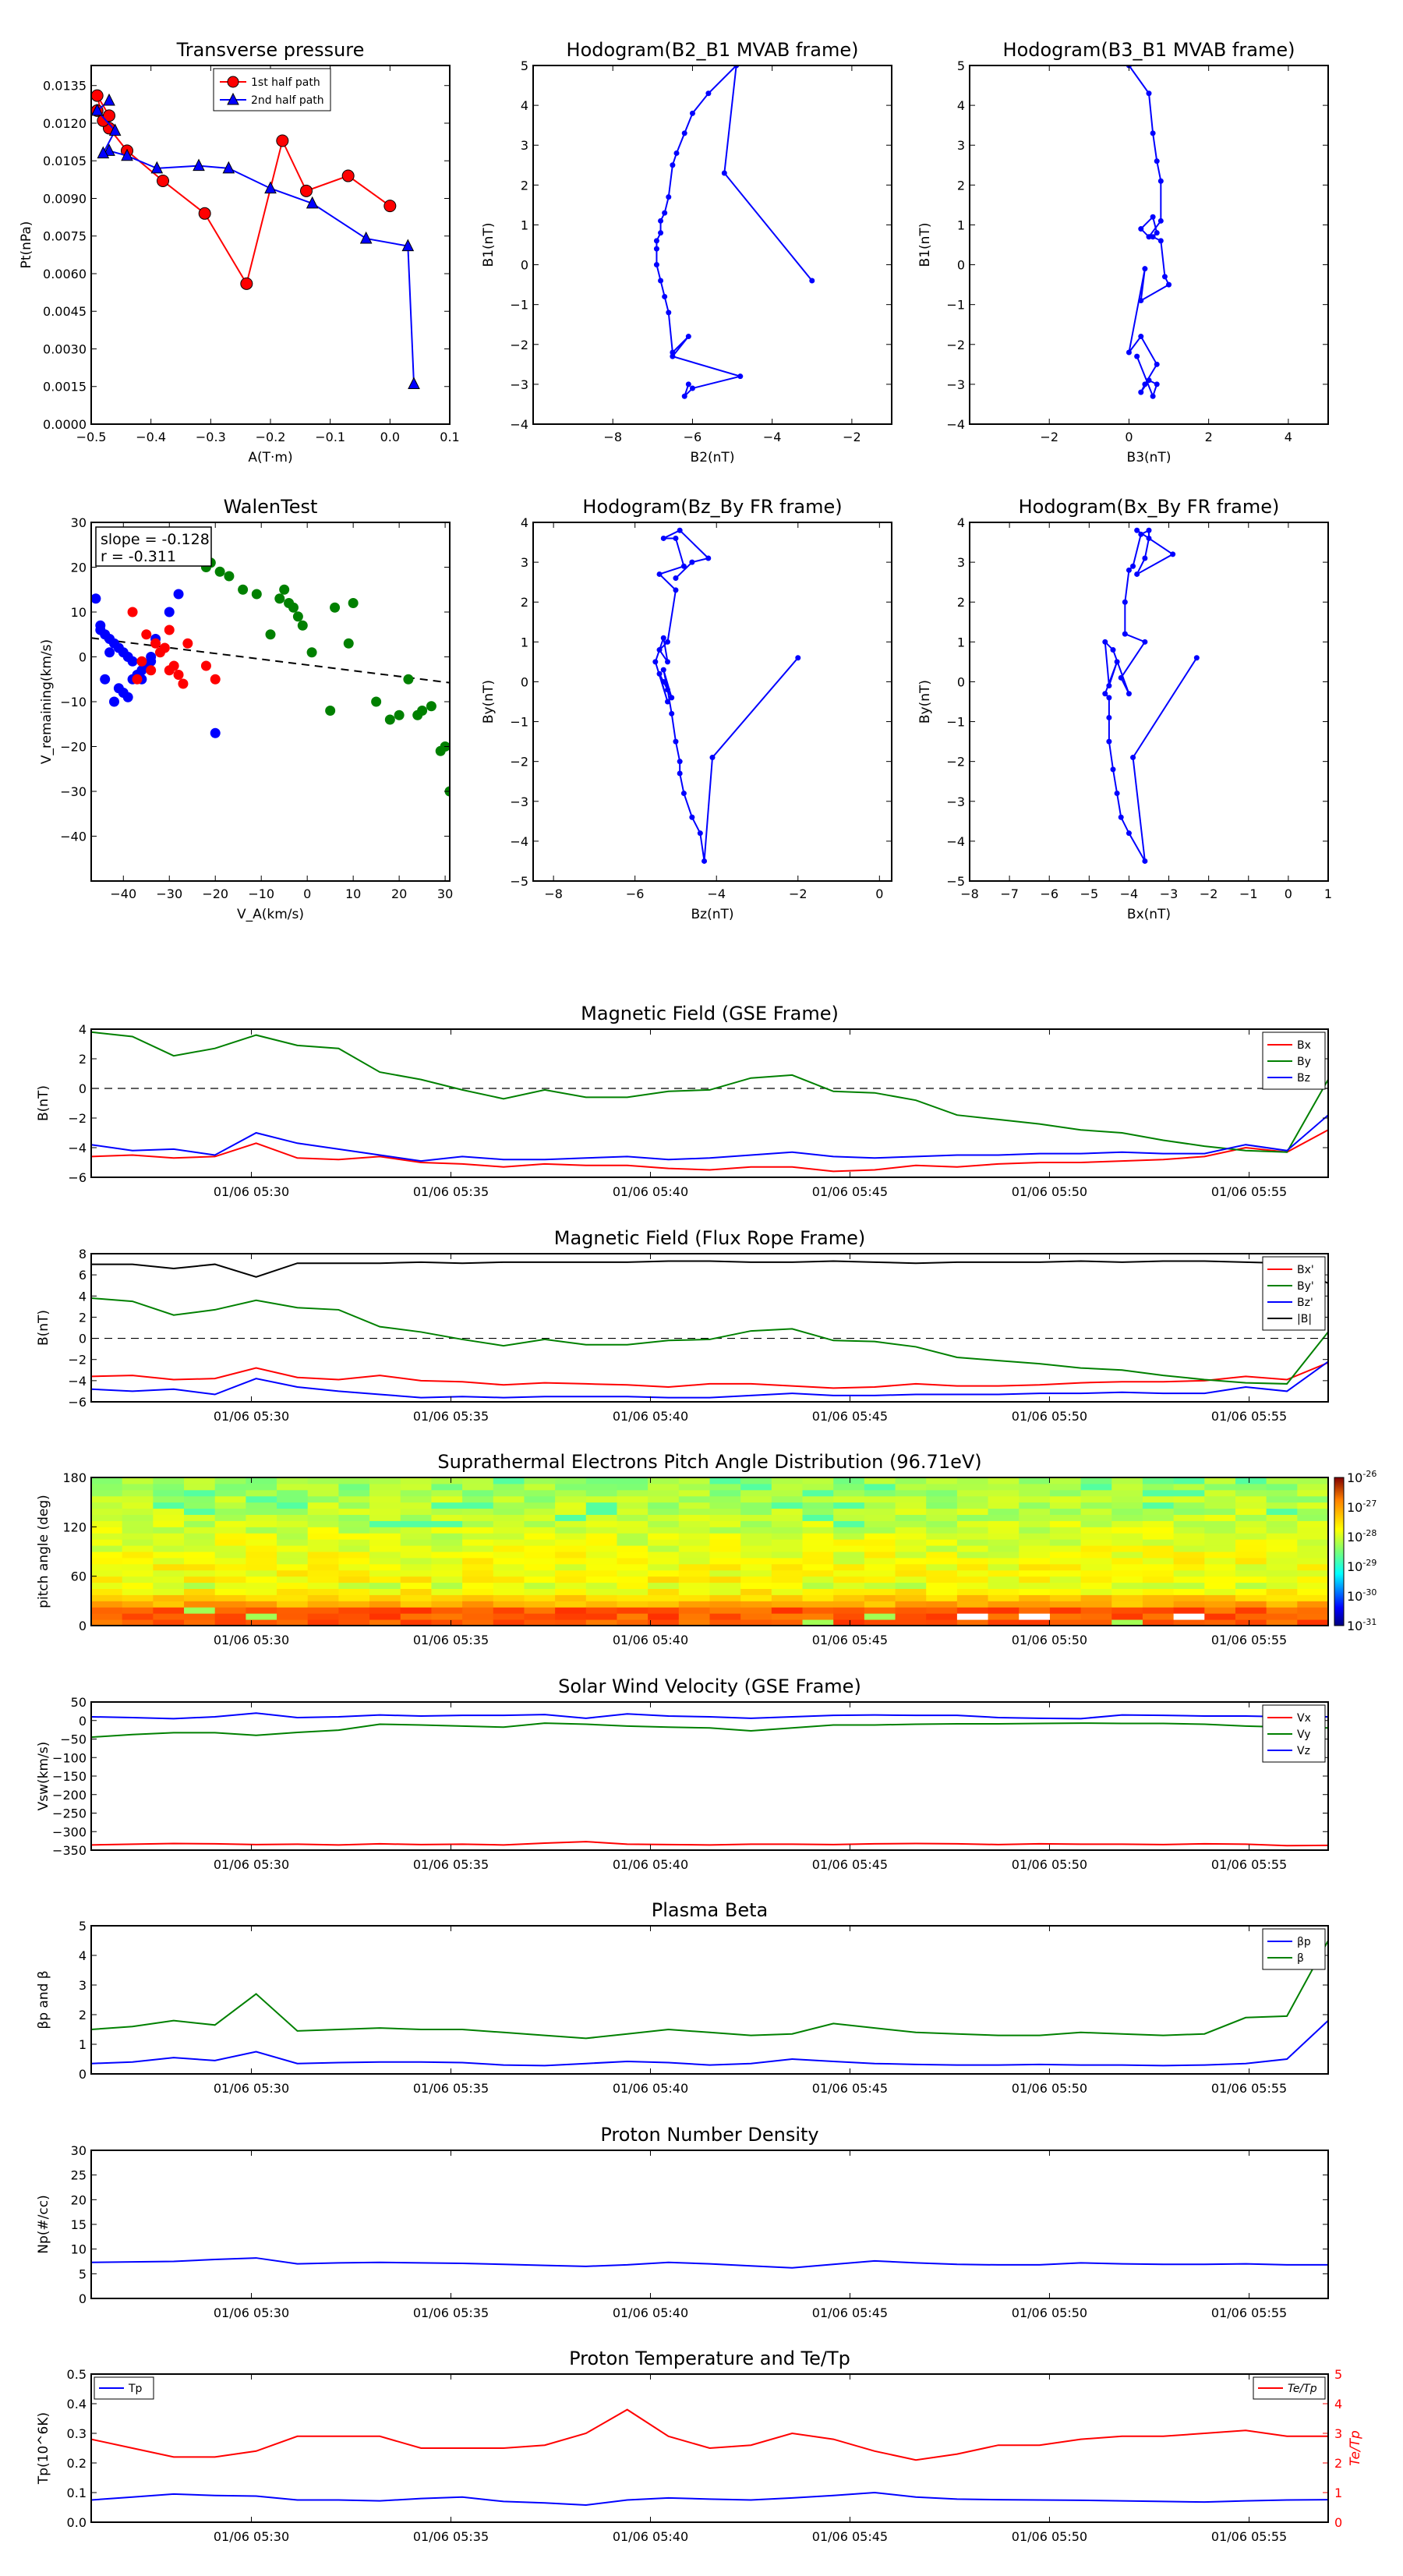 The width and height of the screenshot is (1403, 2576). I want to click on x-tick-label: −8, so click(553, 893).